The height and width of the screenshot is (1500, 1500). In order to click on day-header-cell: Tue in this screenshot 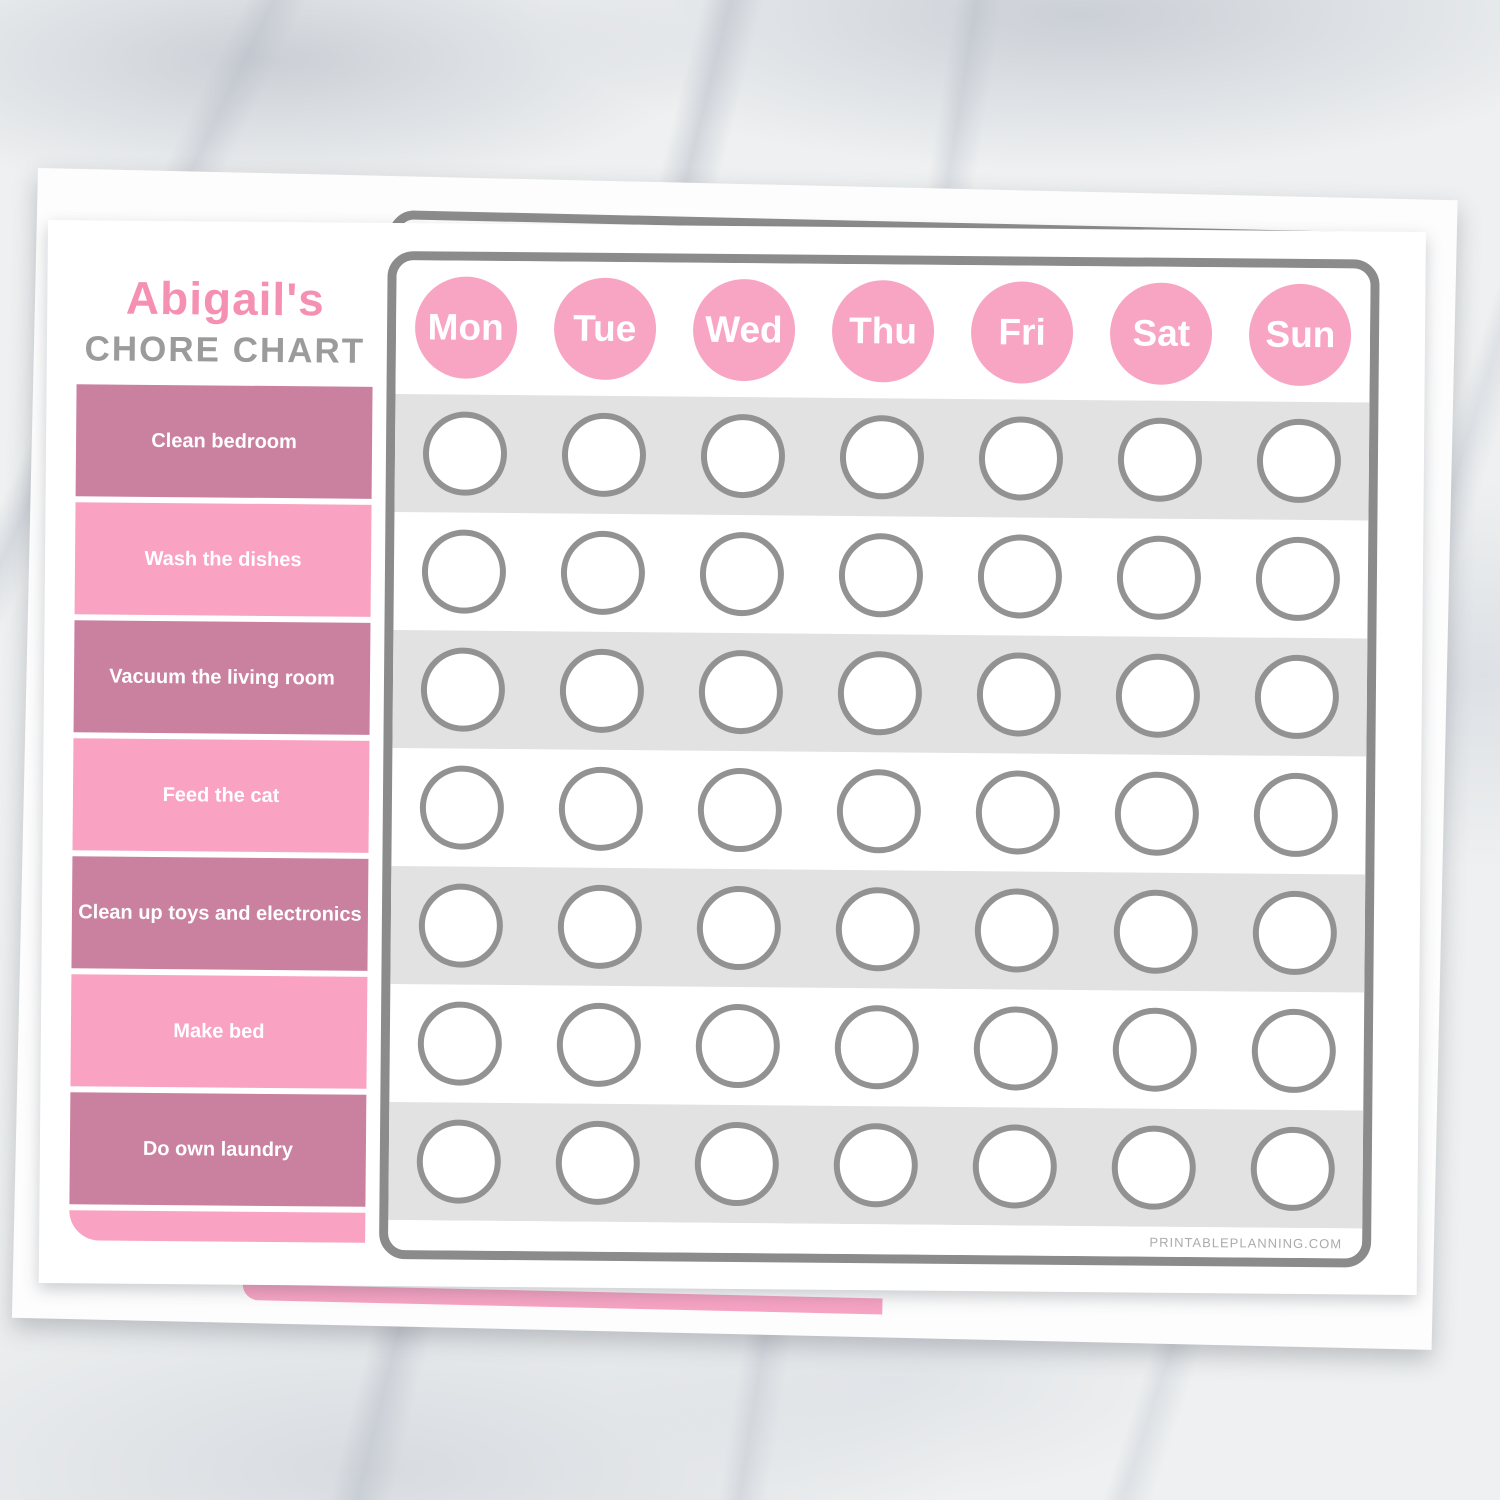, I will do `click(605, 329)`.